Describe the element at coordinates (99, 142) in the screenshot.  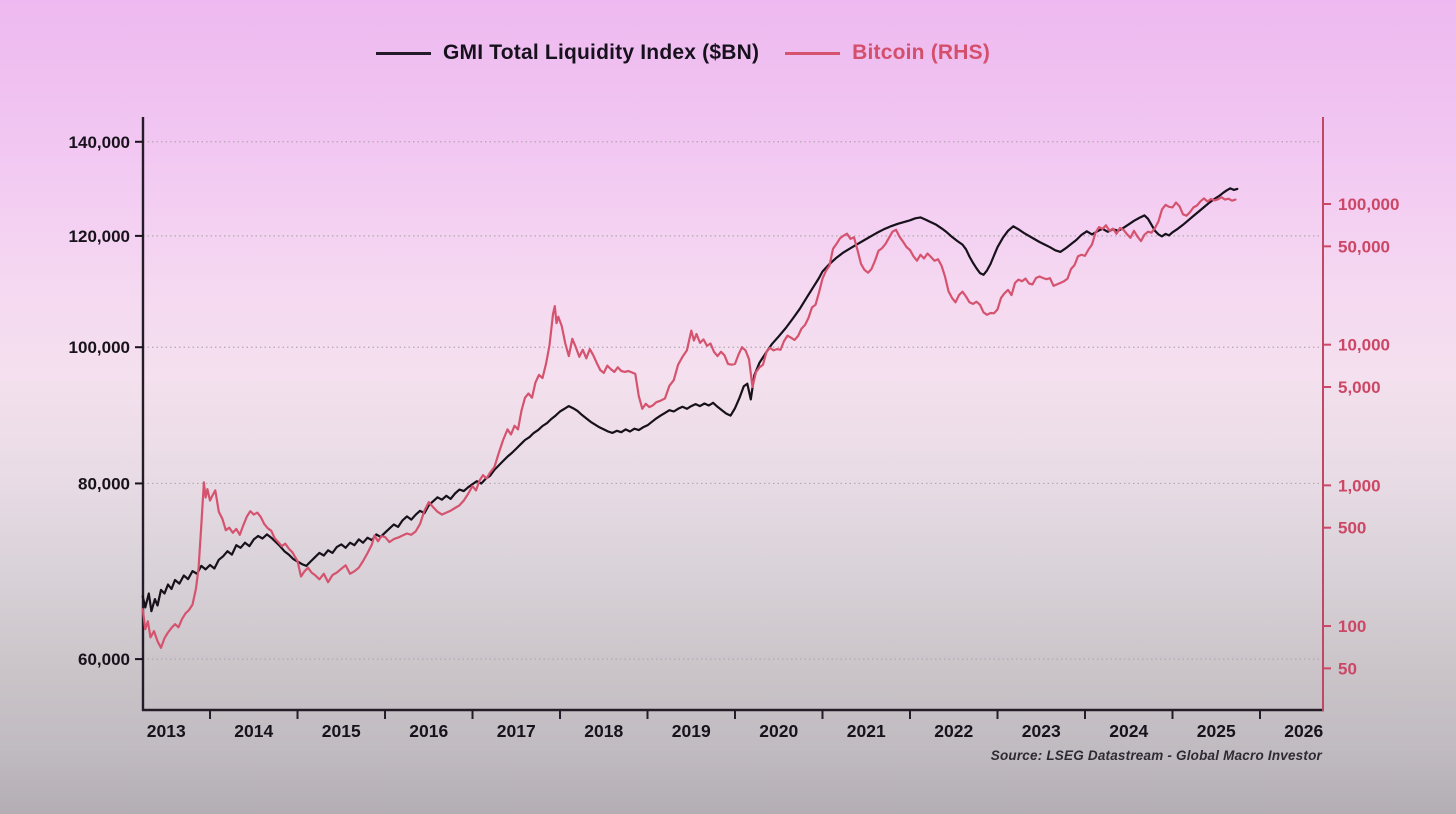
I see `left-tick-label: 140,000` at that location.